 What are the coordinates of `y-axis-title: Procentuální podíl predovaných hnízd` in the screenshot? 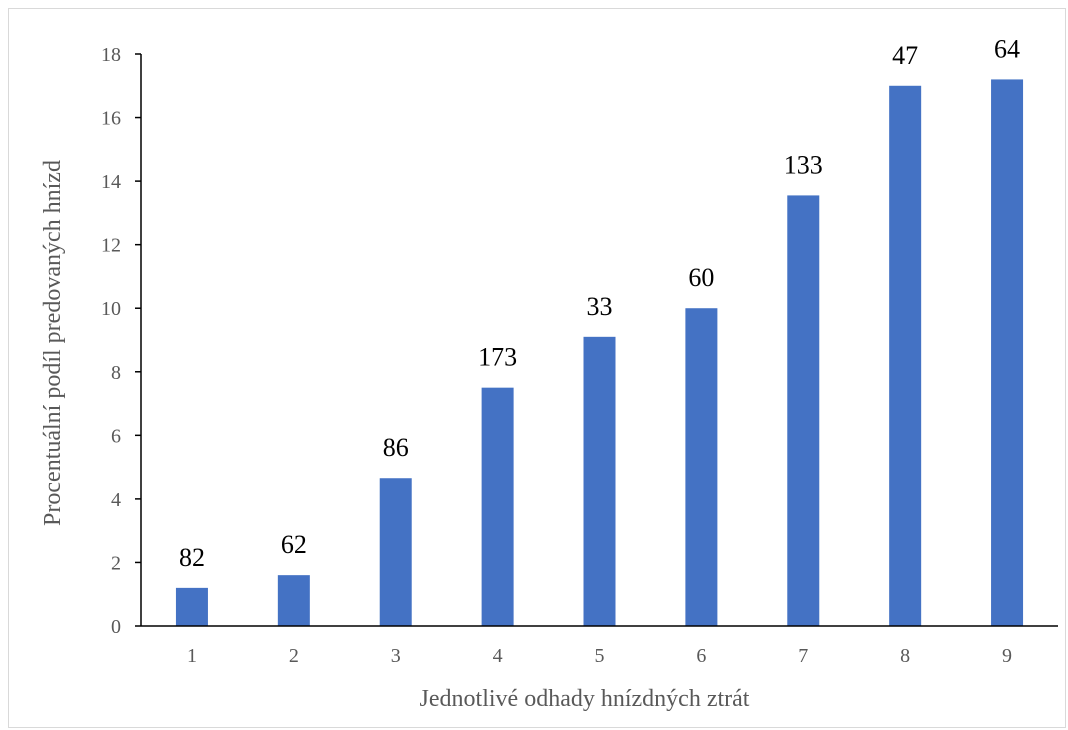 It's located at (53, 343).